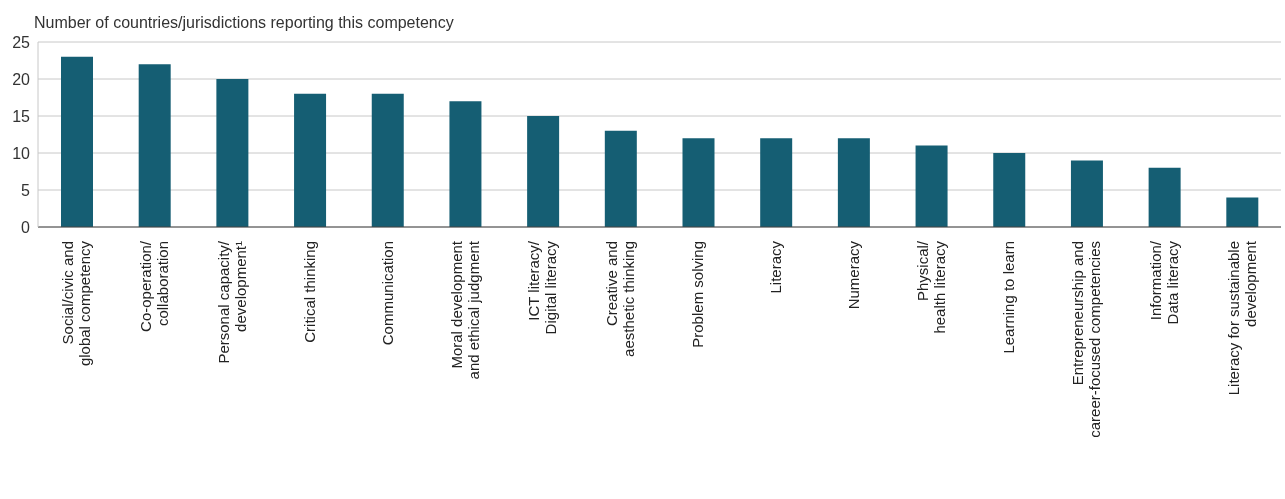 This screenshot has width=1285, height=499. Describe the element at coordinates (387, 293) in the screenshot. I see `x-tick-label: Communication` at that location.